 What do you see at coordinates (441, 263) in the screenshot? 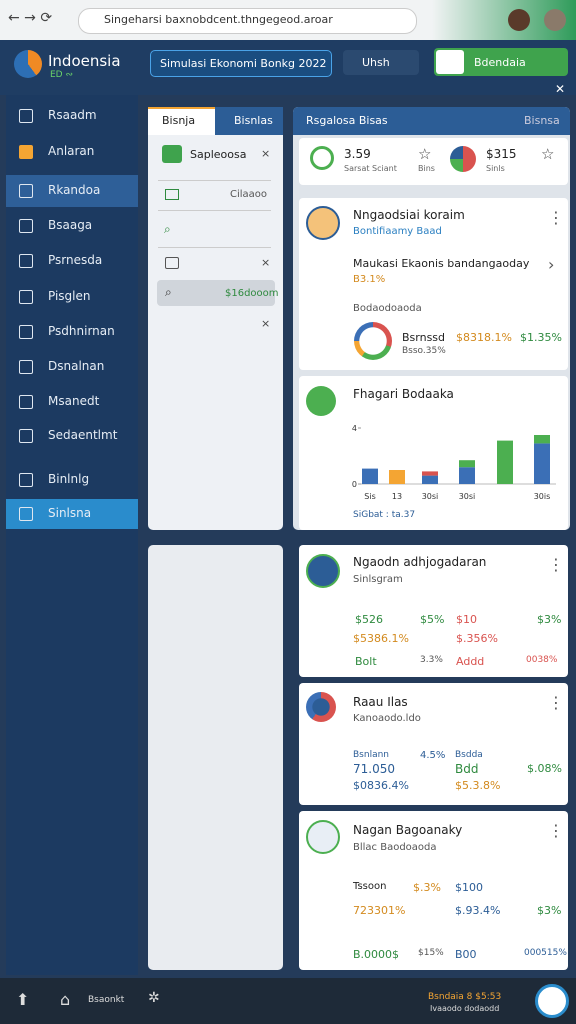
I see `card-line: Maukasi Ekaonis bandangaoday` at bounding box center [441, 263].